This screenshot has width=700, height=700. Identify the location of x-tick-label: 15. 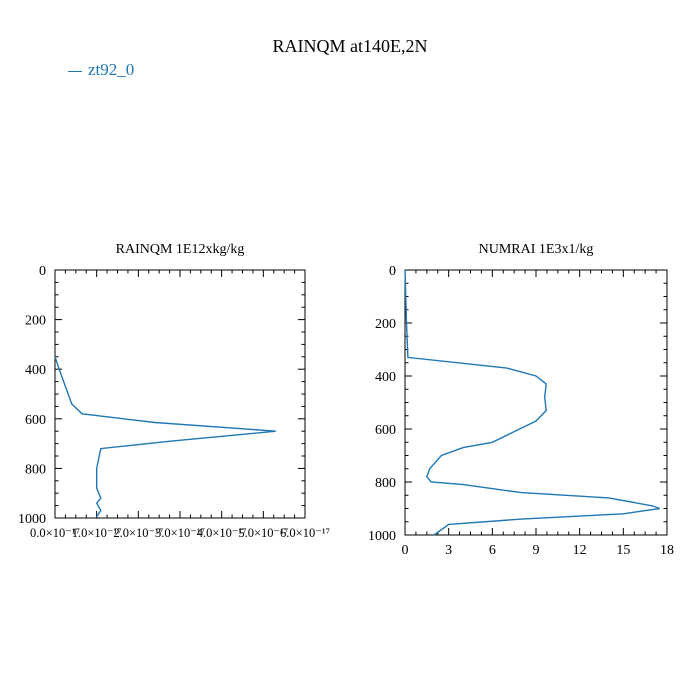
(623, 550).